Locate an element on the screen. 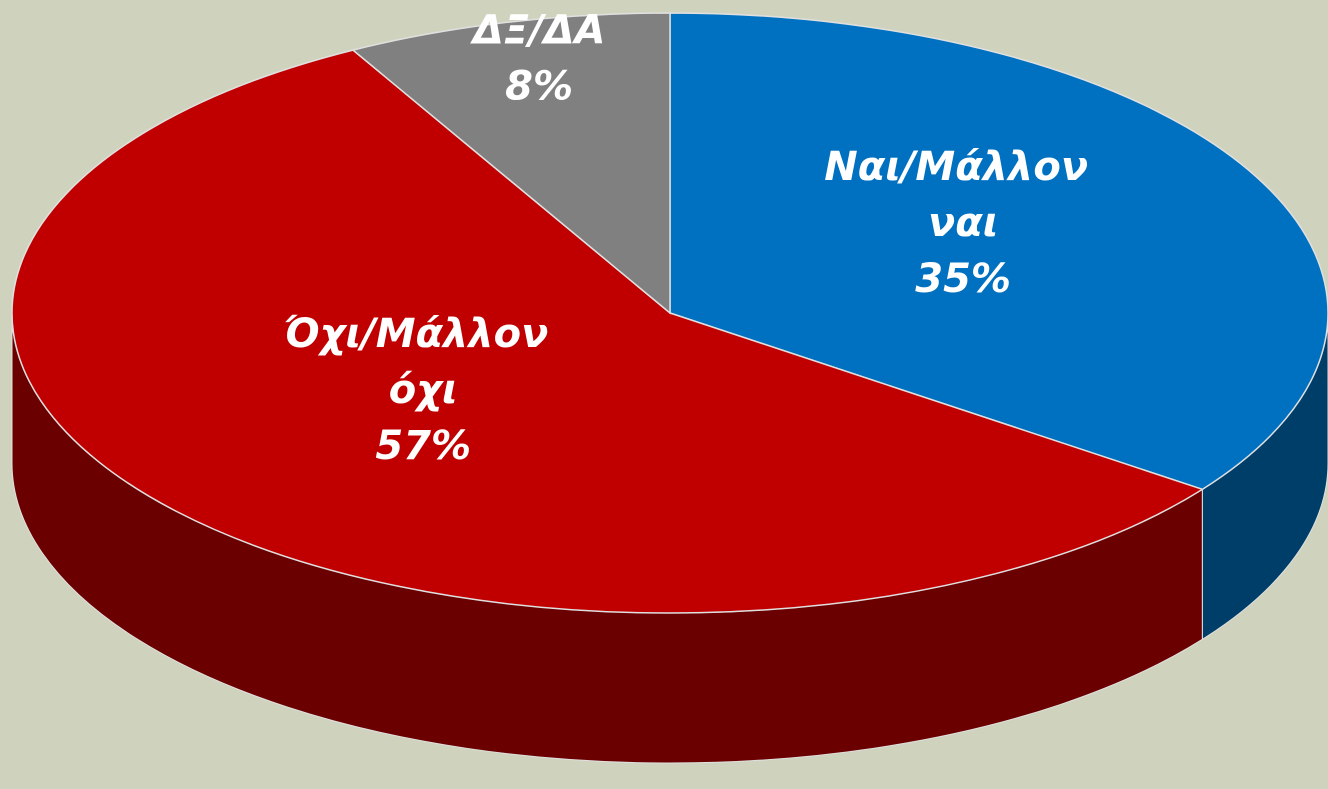 The width and height of the screenshot is (1328, 789). slice-label: Όχι/Μάλλον όχι is located at coordinates (423, 362).